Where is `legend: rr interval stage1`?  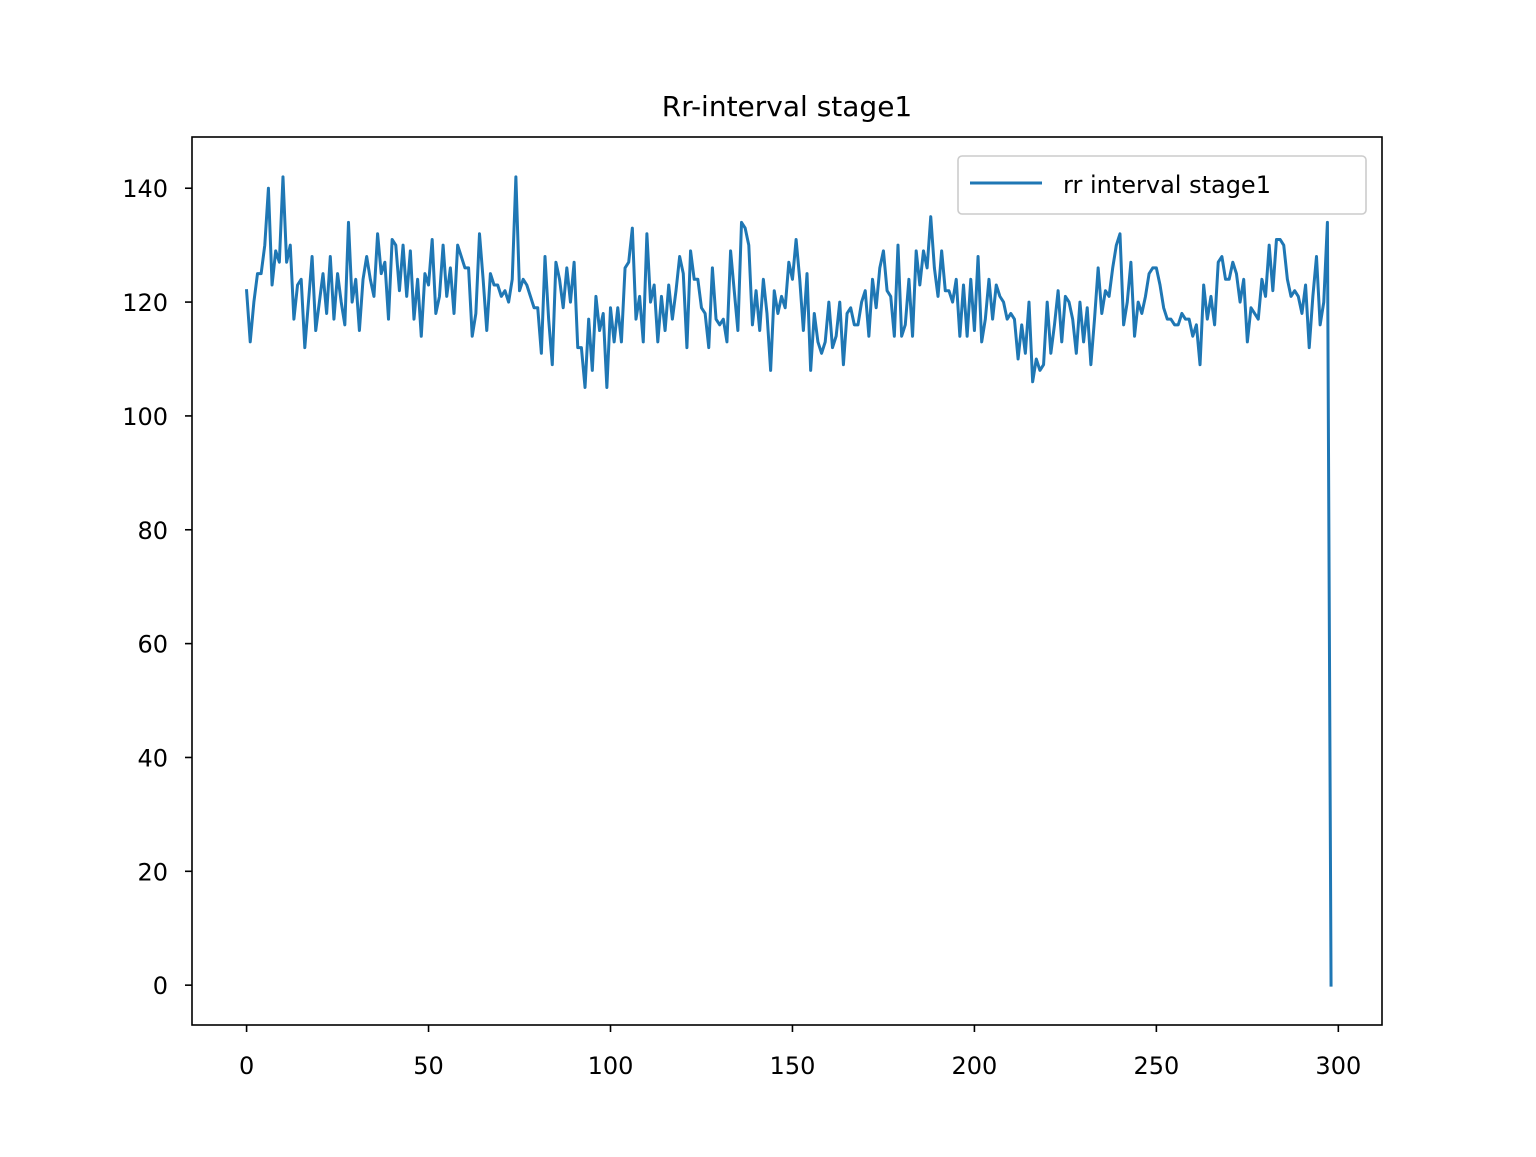 legend: rr interval stage1 is located at coordinates (1162, 185).